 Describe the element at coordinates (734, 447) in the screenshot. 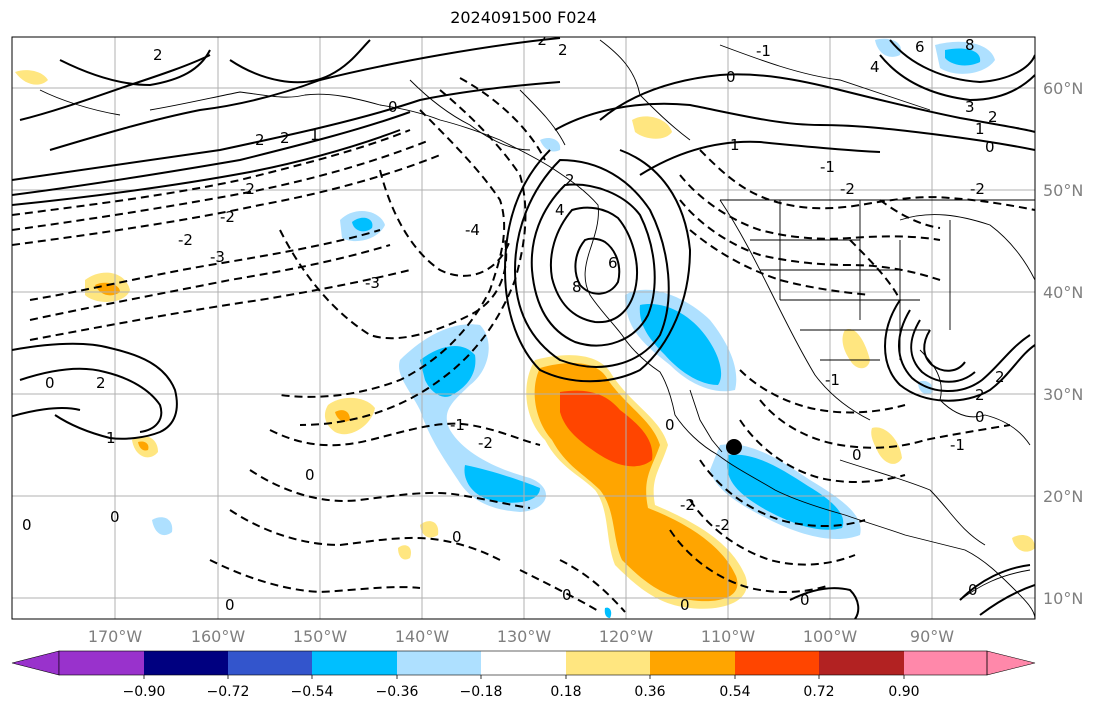

I see `storm-marker` at that location.